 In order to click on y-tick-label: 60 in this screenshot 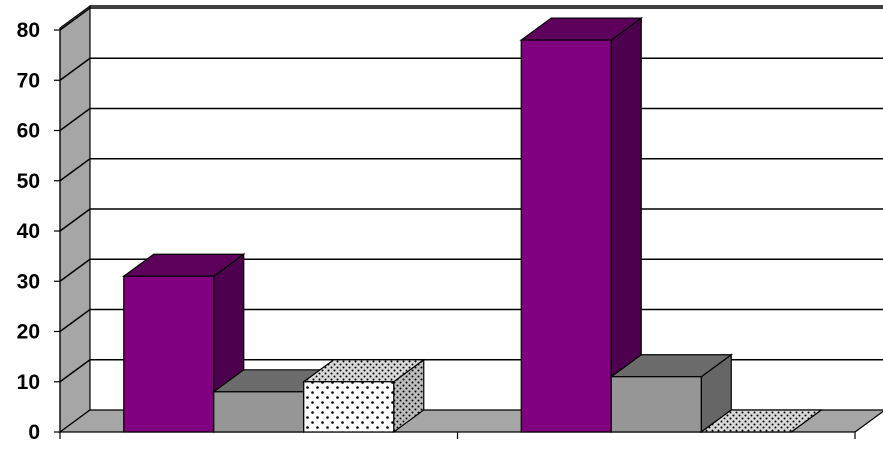, I will do `click(28, 131)`.